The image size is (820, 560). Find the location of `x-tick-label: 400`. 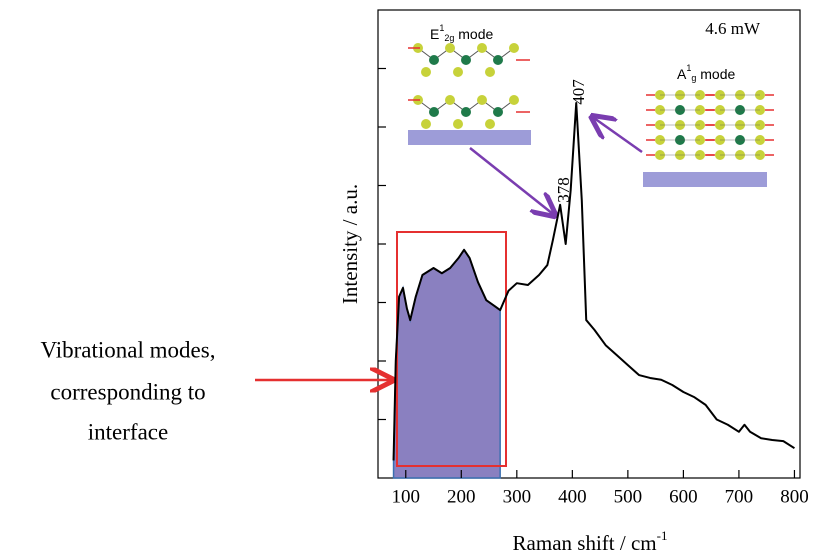

x-tick-label: 400 is located at coordinates (572, 496).